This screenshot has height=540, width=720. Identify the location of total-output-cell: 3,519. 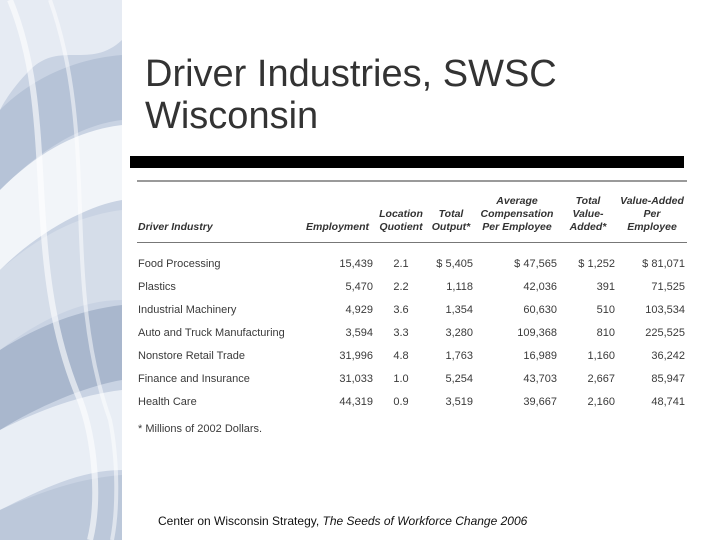
(459, 401).